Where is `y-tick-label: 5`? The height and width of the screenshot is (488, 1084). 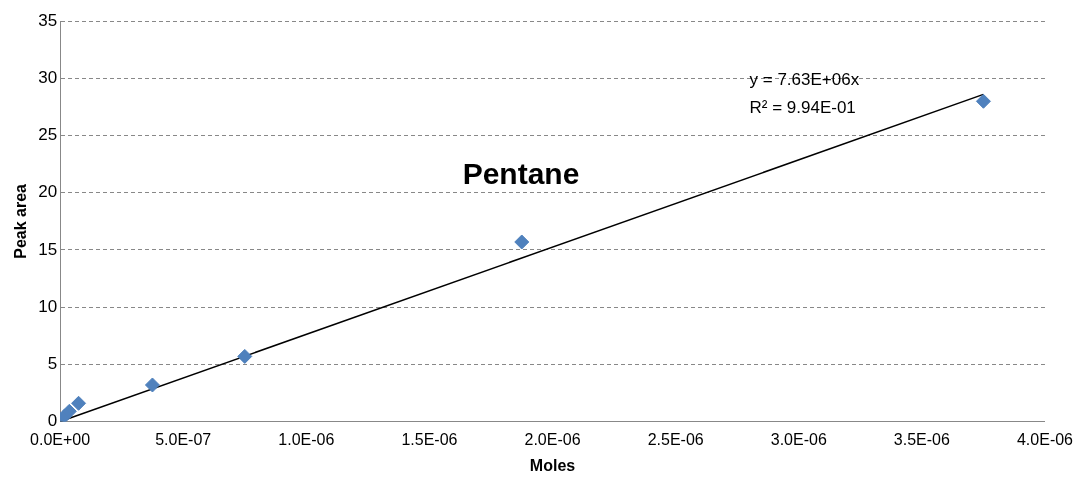
y-tick-label: 5 is located at coordinates (52, 364).